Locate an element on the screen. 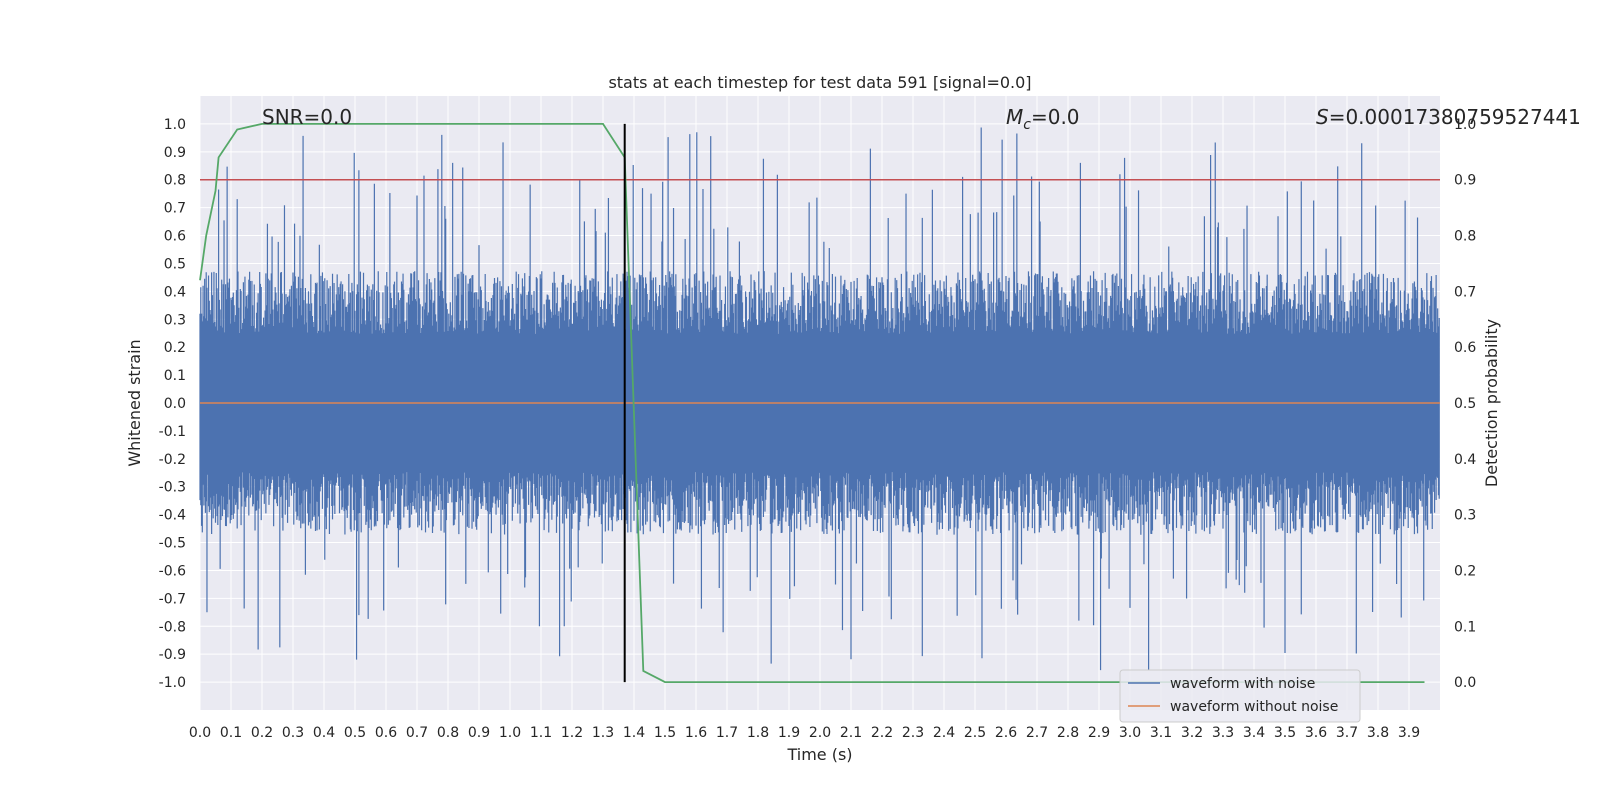 This screenshot has width=1600, height=800. x-tick-label: 3.8 is located at coordinates (1378, 733).